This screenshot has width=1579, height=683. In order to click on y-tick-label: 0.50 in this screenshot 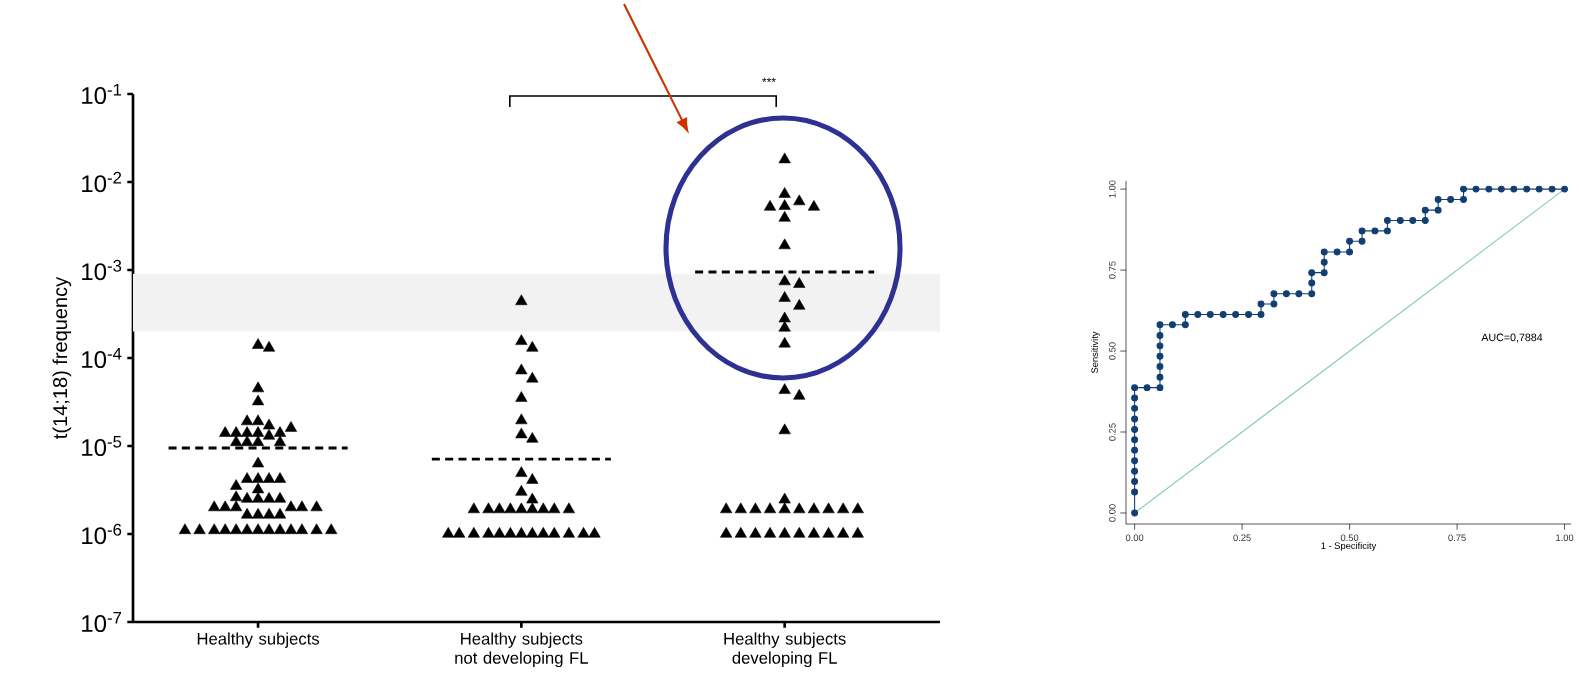, I will do `click(1112, 351)`.